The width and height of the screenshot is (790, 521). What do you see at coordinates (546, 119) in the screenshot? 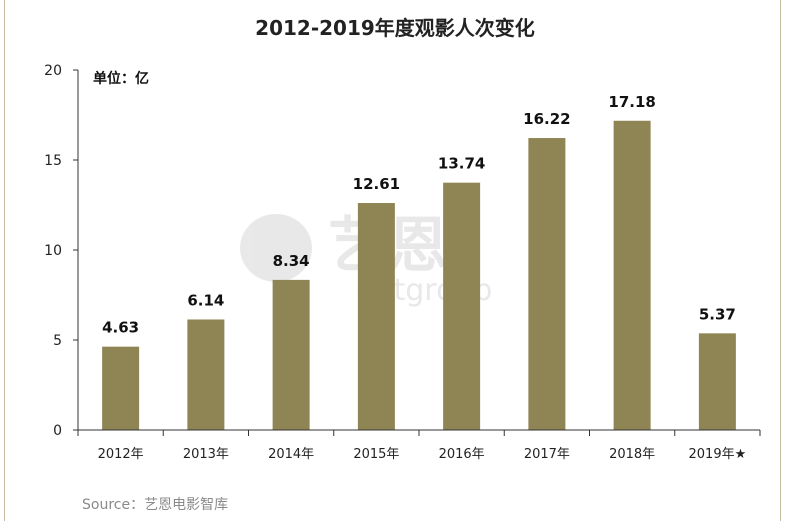
I see `data-label: 16.22` at bounding box center [546, 119].